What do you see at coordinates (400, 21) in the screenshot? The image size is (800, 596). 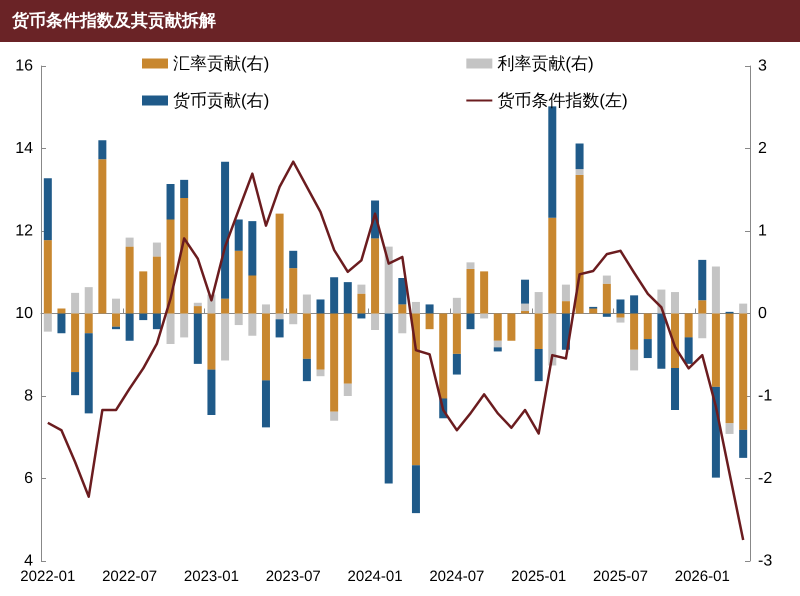 I see `chart-title: 货币条件指数及其贡献拆解` at bounding box center [400, 21].